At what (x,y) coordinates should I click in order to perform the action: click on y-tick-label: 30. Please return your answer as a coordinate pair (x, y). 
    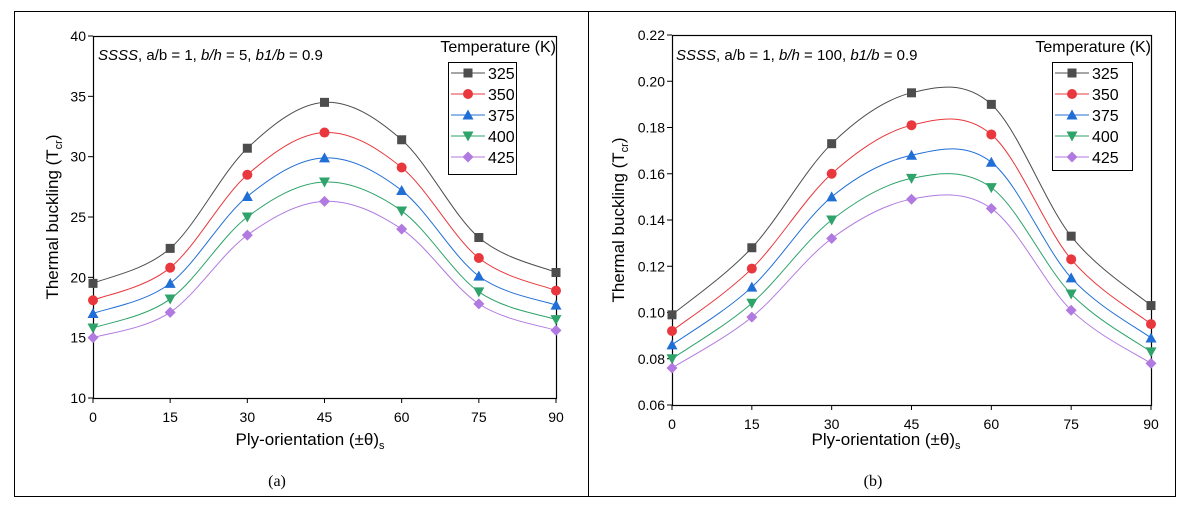
    Looking at the image, I should click on (78, 157).